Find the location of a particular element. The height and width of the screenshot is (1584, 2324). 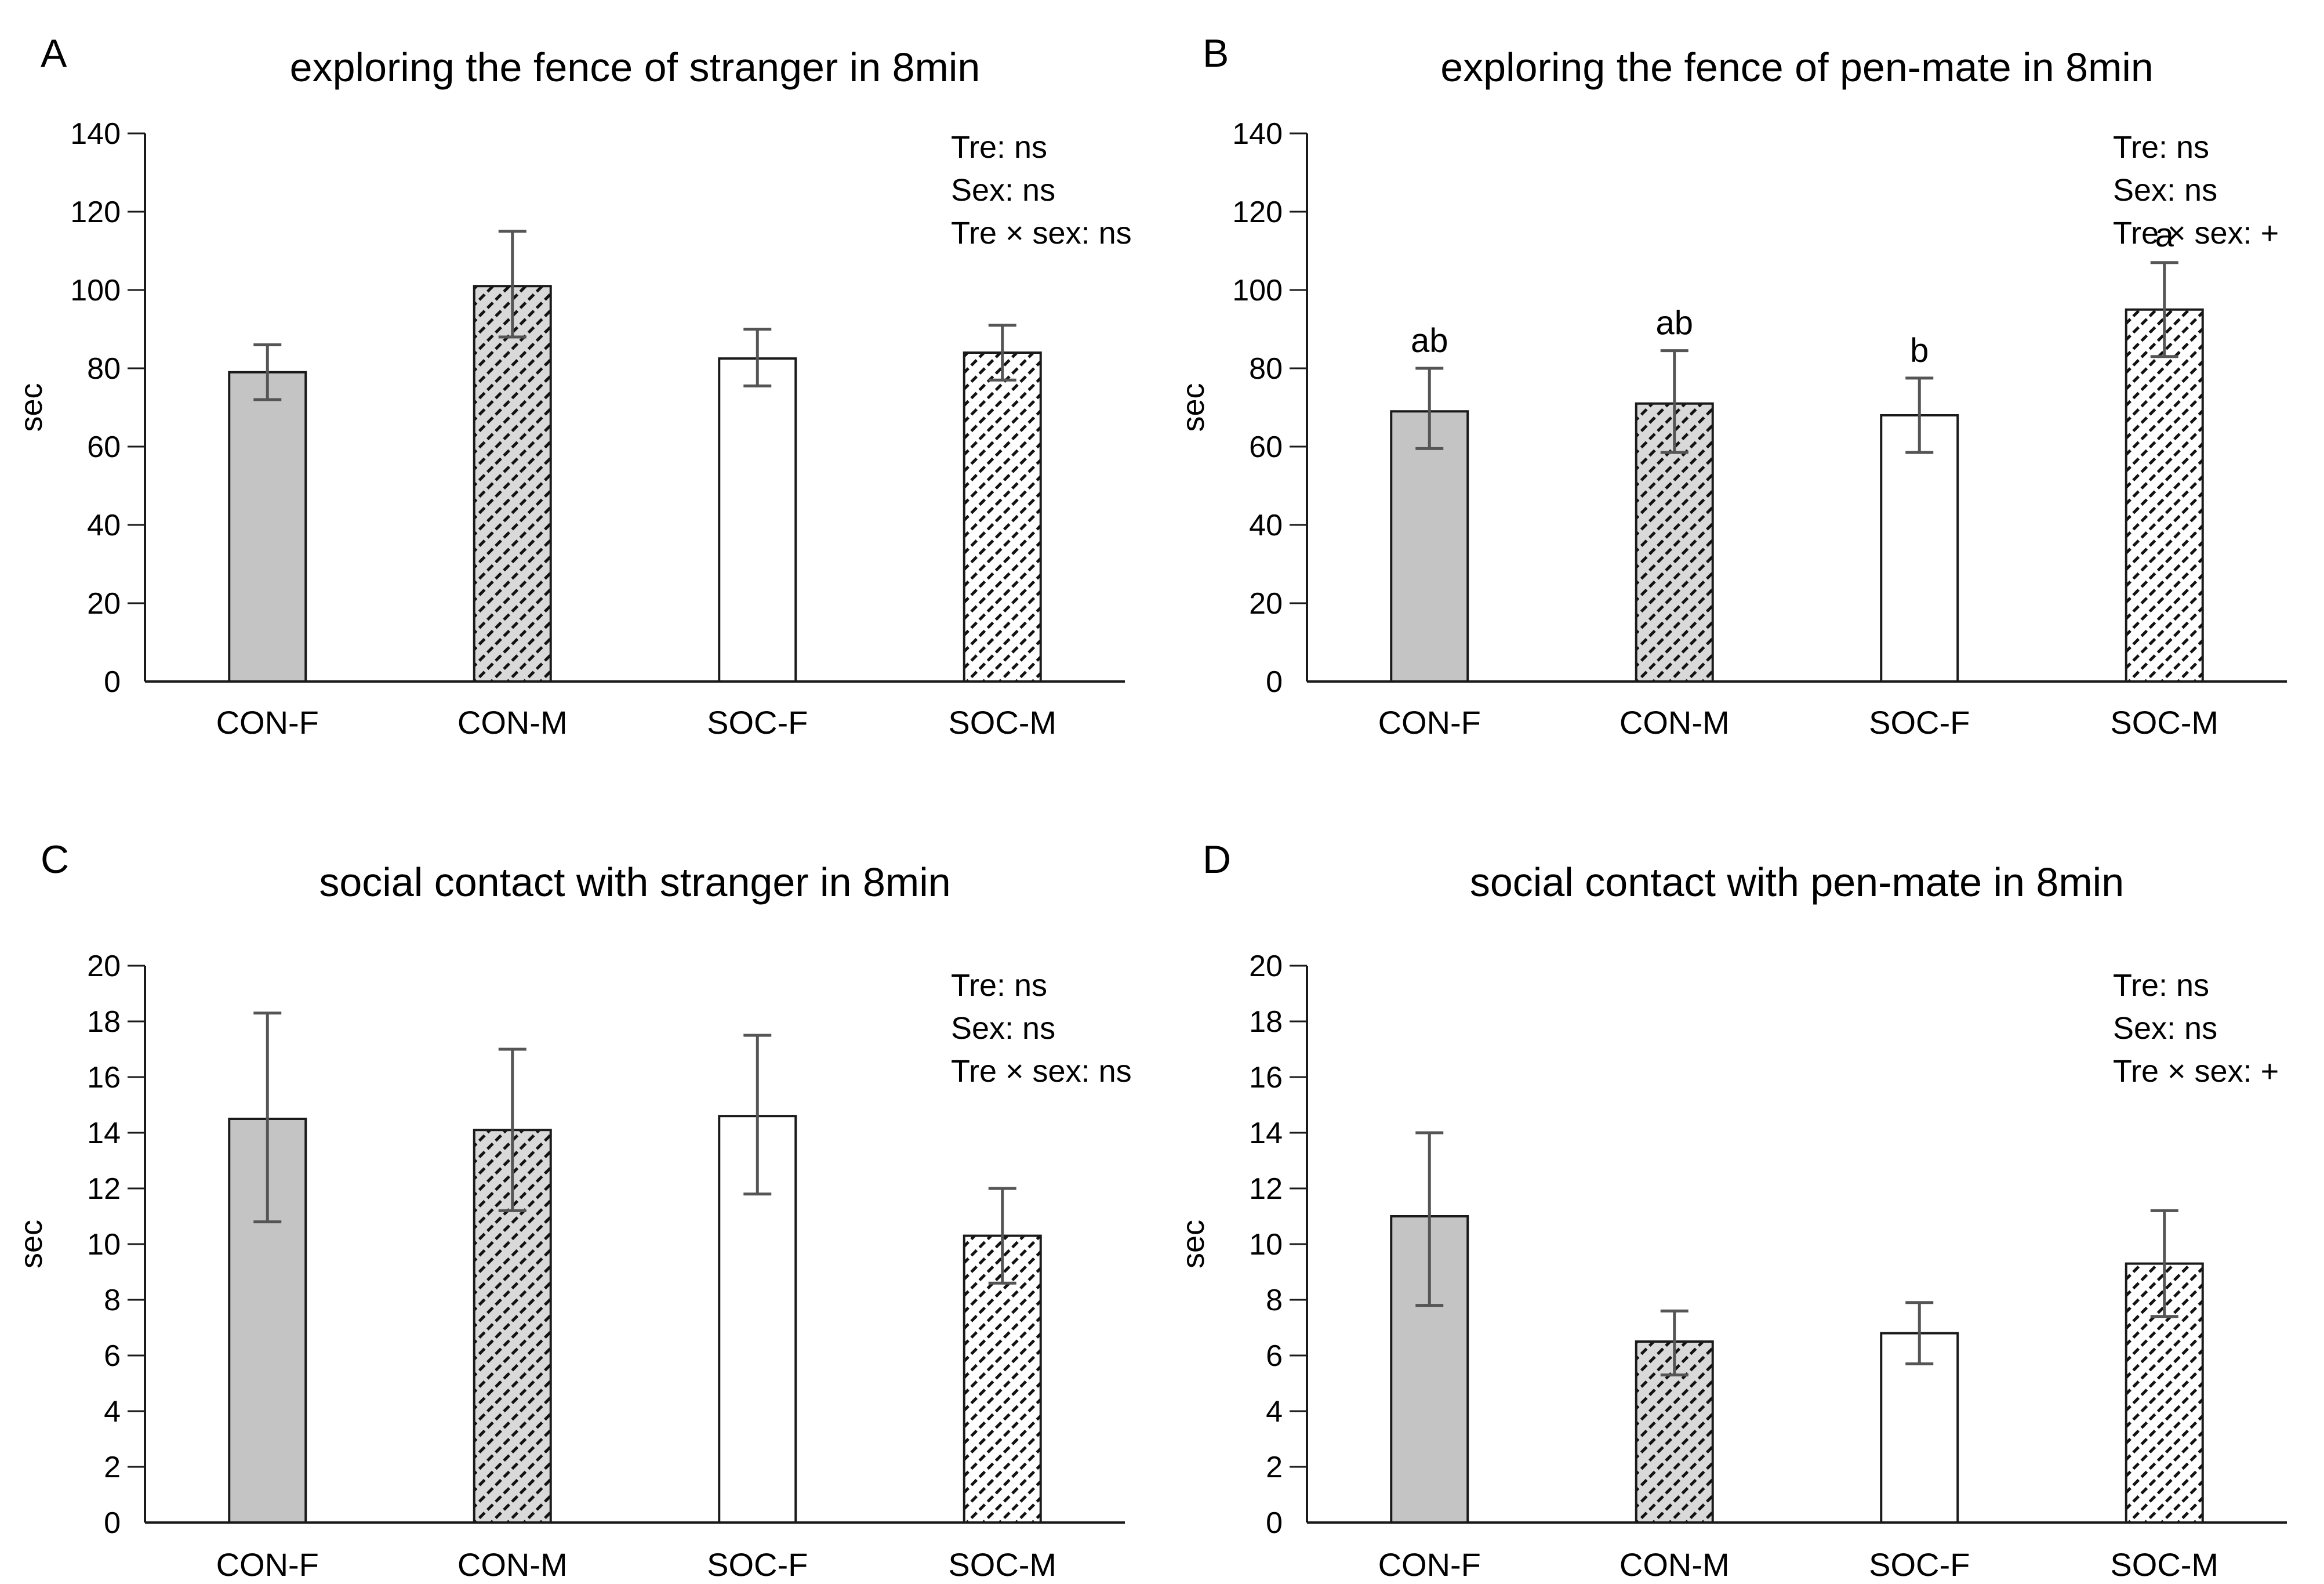

y-tick-label: 60 is located at coordinates (104, 447).